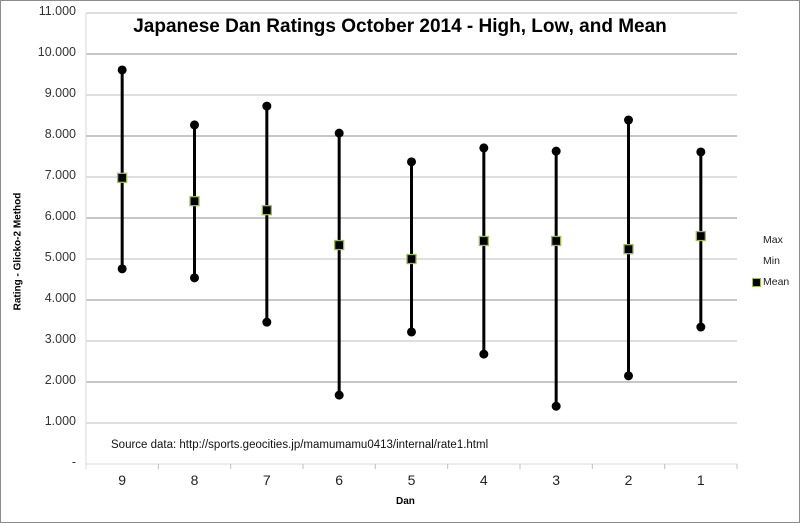 The height and width of the screenshot is (523, 800). Describe the element at coordinates (628, 480) in the screenshot. I see `x-tick-label: 2` at that location.